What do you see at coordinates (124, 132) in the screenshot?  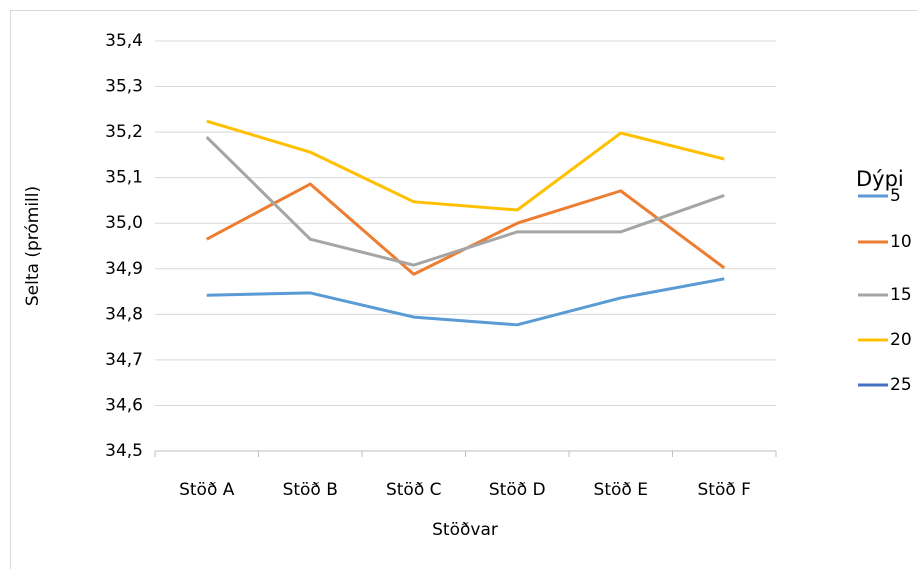 I see `y-tick-label: 35,2` at bounding box center [124, 132].